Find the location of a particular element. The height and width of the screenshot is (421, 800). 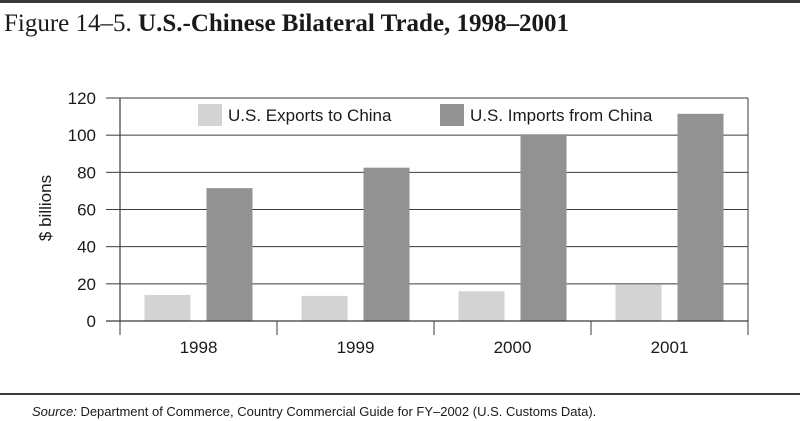

legend-swatch-imports is located at coordinates (452, 115).